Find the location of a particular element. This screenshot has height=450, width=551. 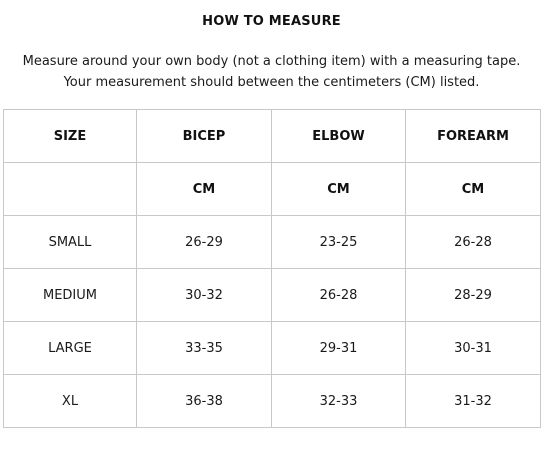

page-title: HOW TO MEASURE is located at coordinates (271, 21).